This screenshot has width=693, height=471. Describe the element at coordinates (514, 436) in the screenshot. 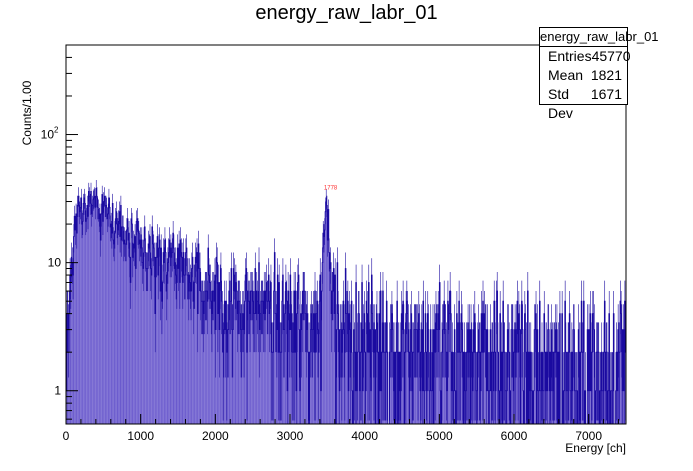

I see `x-tick-label: 6000` at that location.